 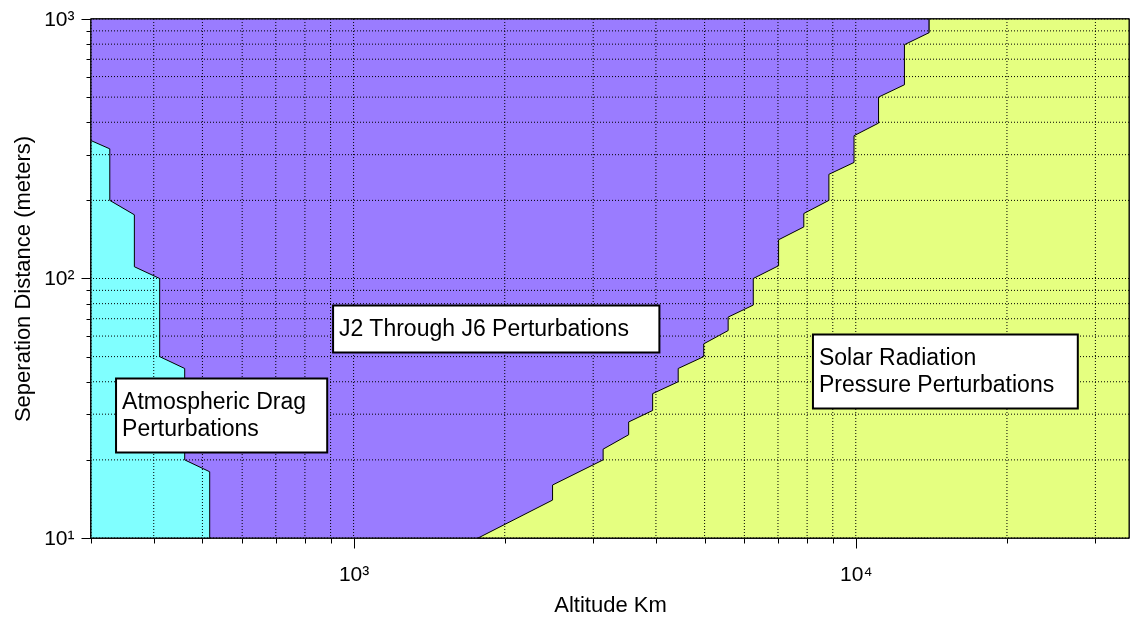 I want to click on annotation: J2 Through J6 Perturbations, so click(x=484, y=328).